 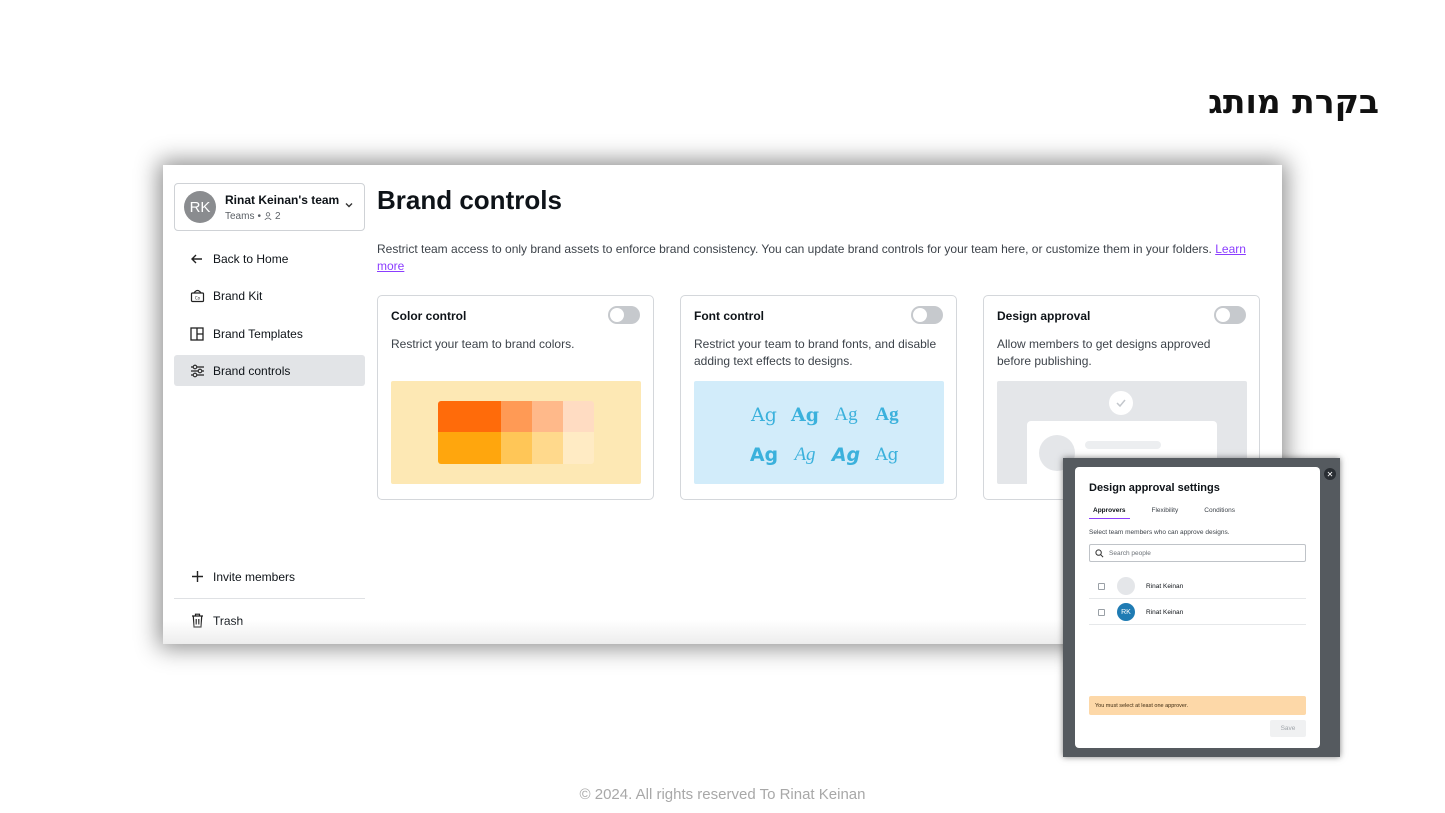 I want to click on sidebar-item-label: Brand Kit, so click(x=238, y=295).